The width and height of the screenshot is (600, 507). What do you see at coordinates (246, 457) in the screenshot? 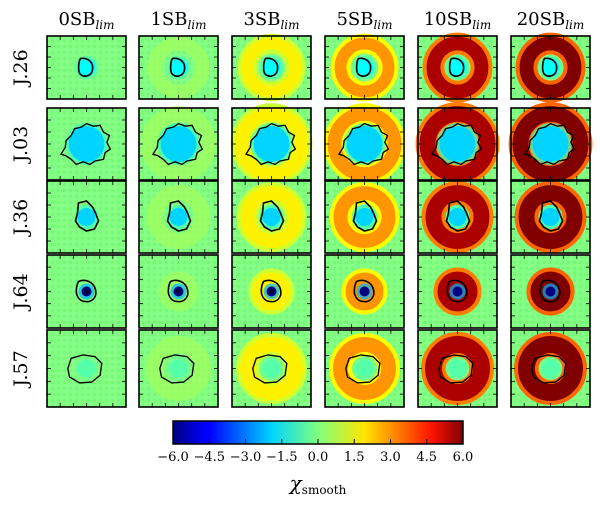
I see `colorbar-tick-label: −3.0` at bounding box center [246, 457].